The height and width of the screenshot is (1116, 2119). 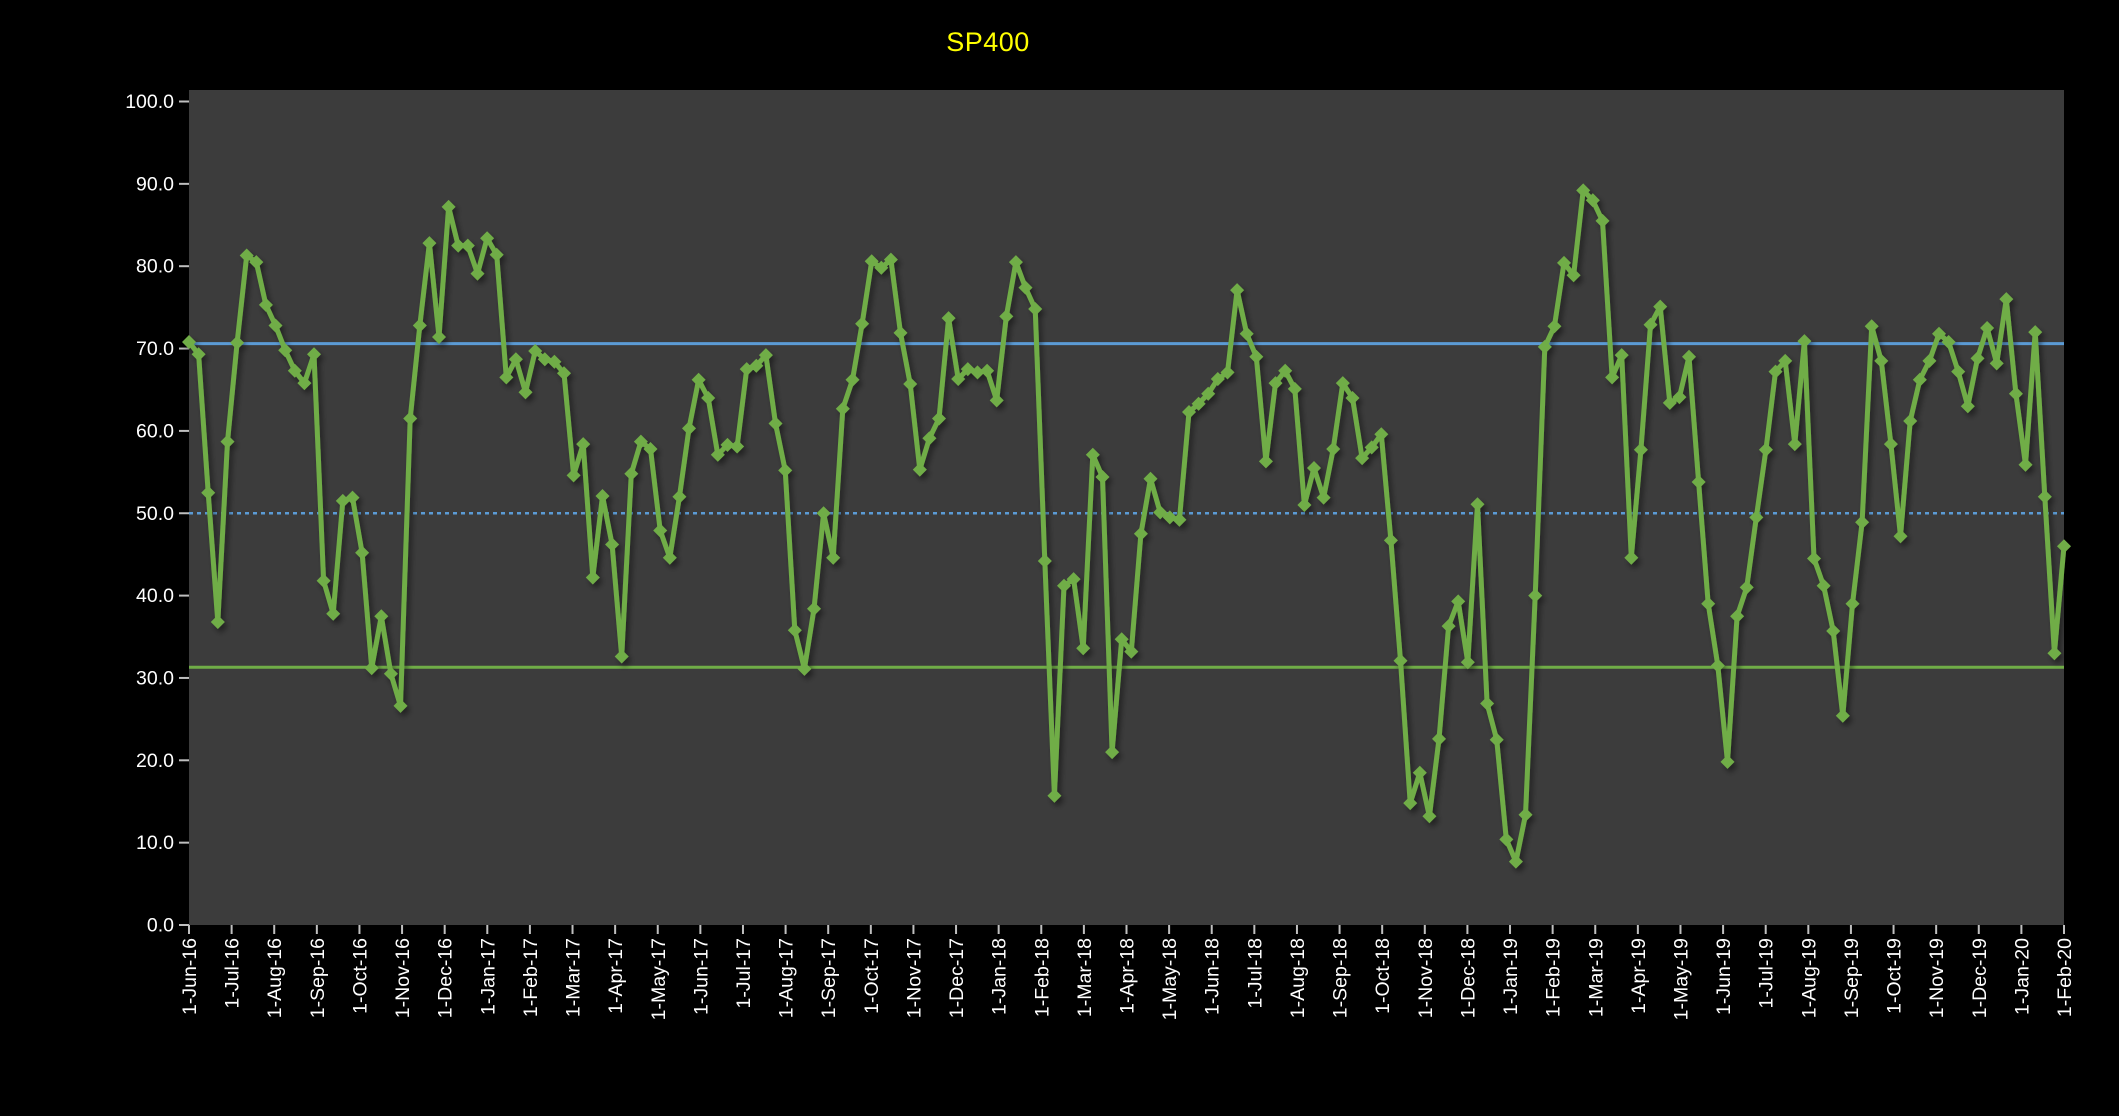 I want to click on x-axis-tick-label: 1-Oct-19, so click(x=1895, y=976).